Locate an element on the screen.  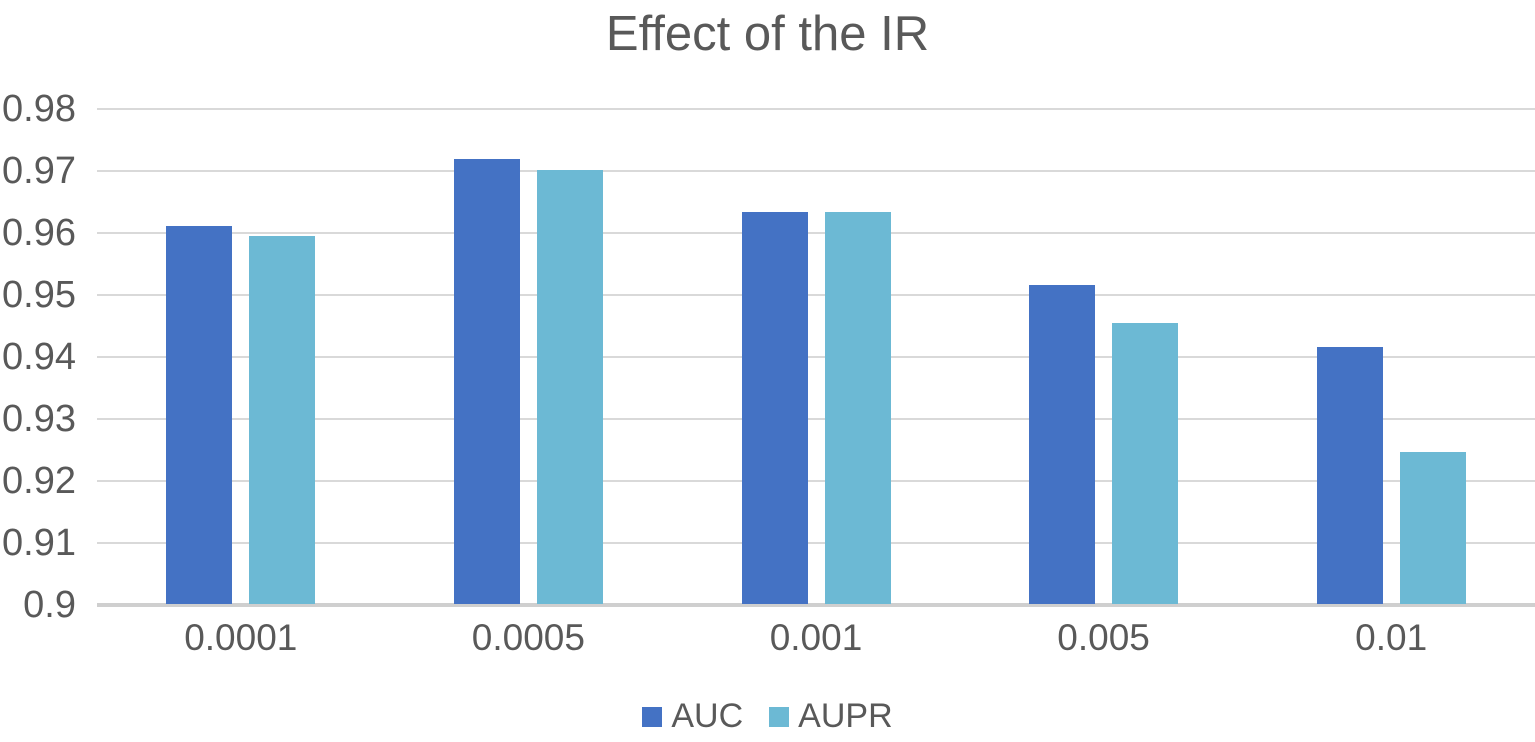
y-tick-label: 0.93 is located at coordinates (39, 419).